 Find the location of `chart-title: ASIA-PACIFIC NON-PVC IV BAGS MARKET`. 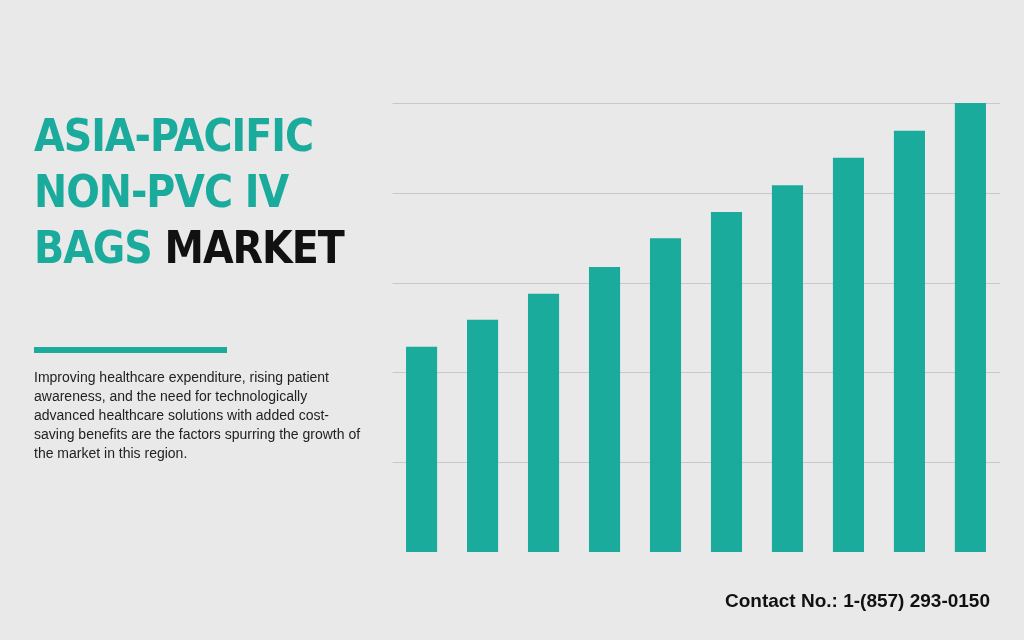

chart-title: ASIA-PACIFIC NON-PVC IV BAGS MARKET is located at coordinates (189, 191).